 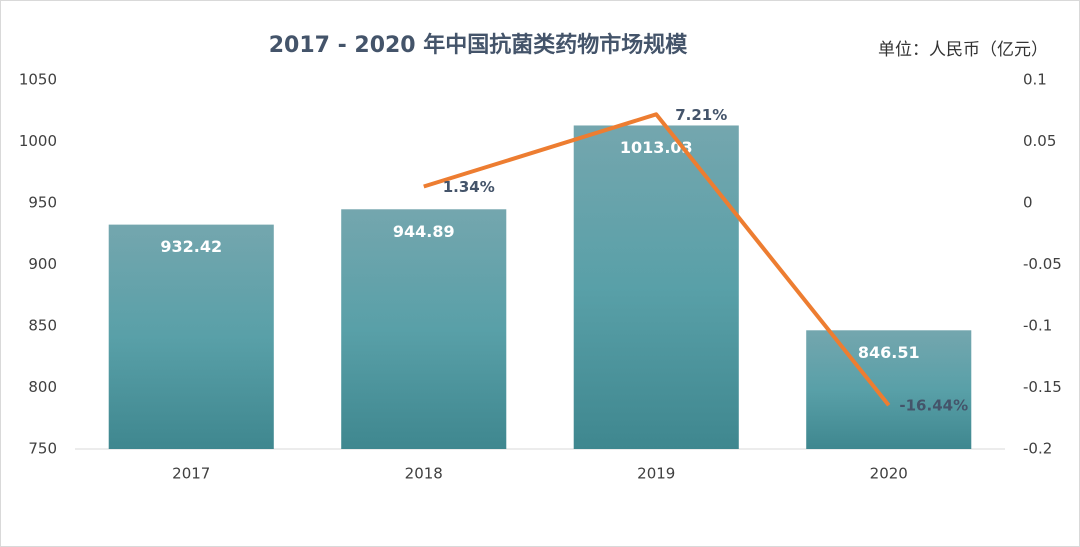 What do you see at coordinates (889, 352) in the screenshot?
I see `bar-value-label: 846.51` at bounding box center [889, 352].